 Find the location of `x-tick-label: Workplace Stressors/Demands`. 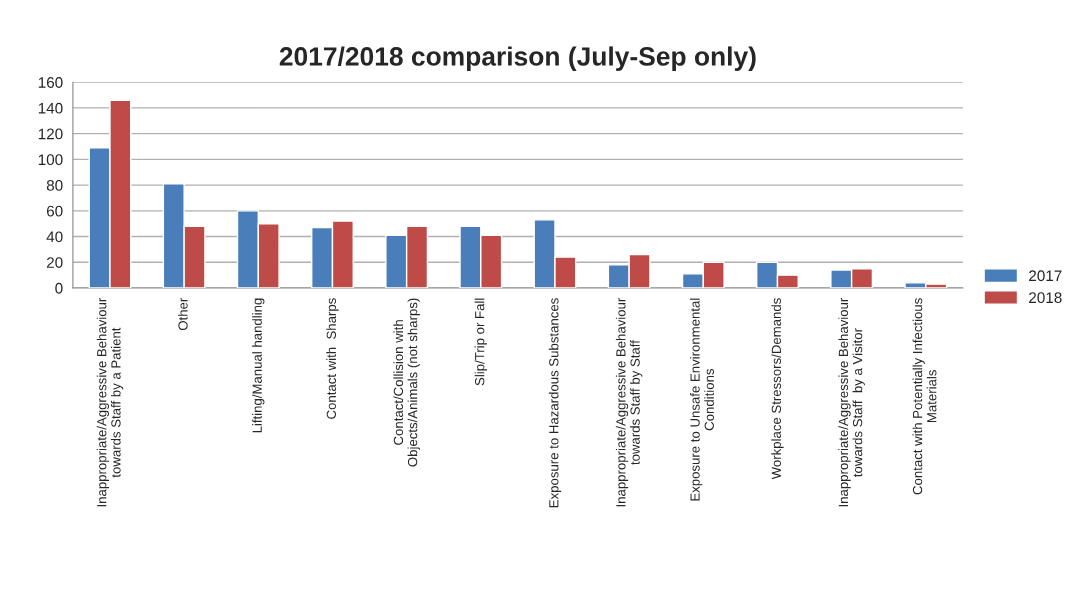

x-tick-label: Workplace Stressors/Demands is located at coordinates (777, 389).